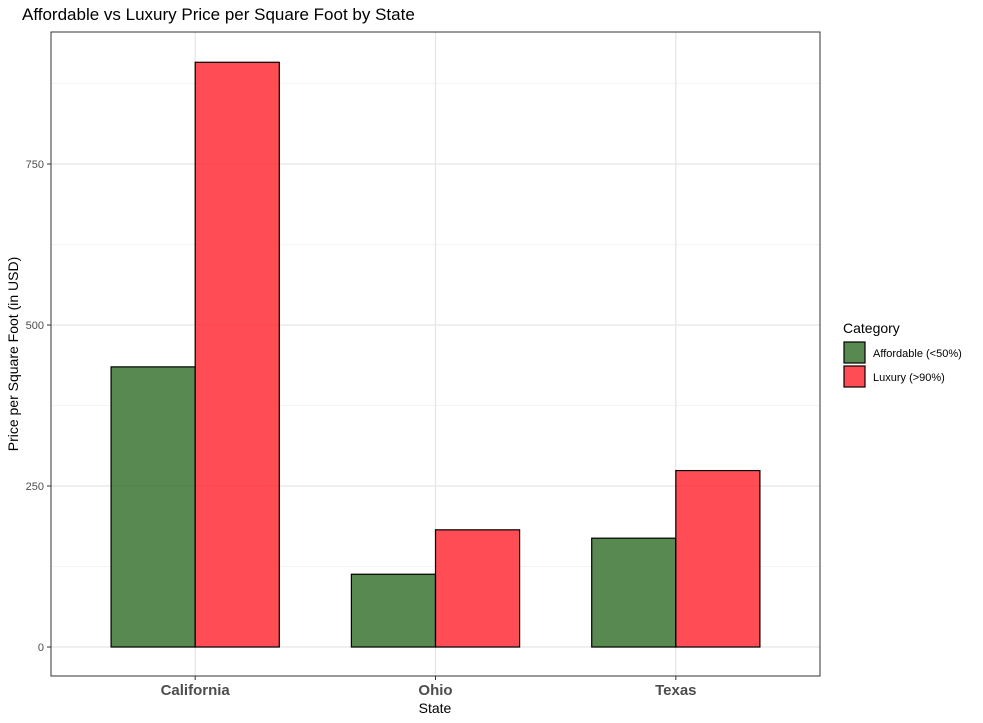 This screenshot has width=983, height=723. Describe the element at coordinates (196, 690) in the screenshot. I see `x-tick-label: California` at that location.